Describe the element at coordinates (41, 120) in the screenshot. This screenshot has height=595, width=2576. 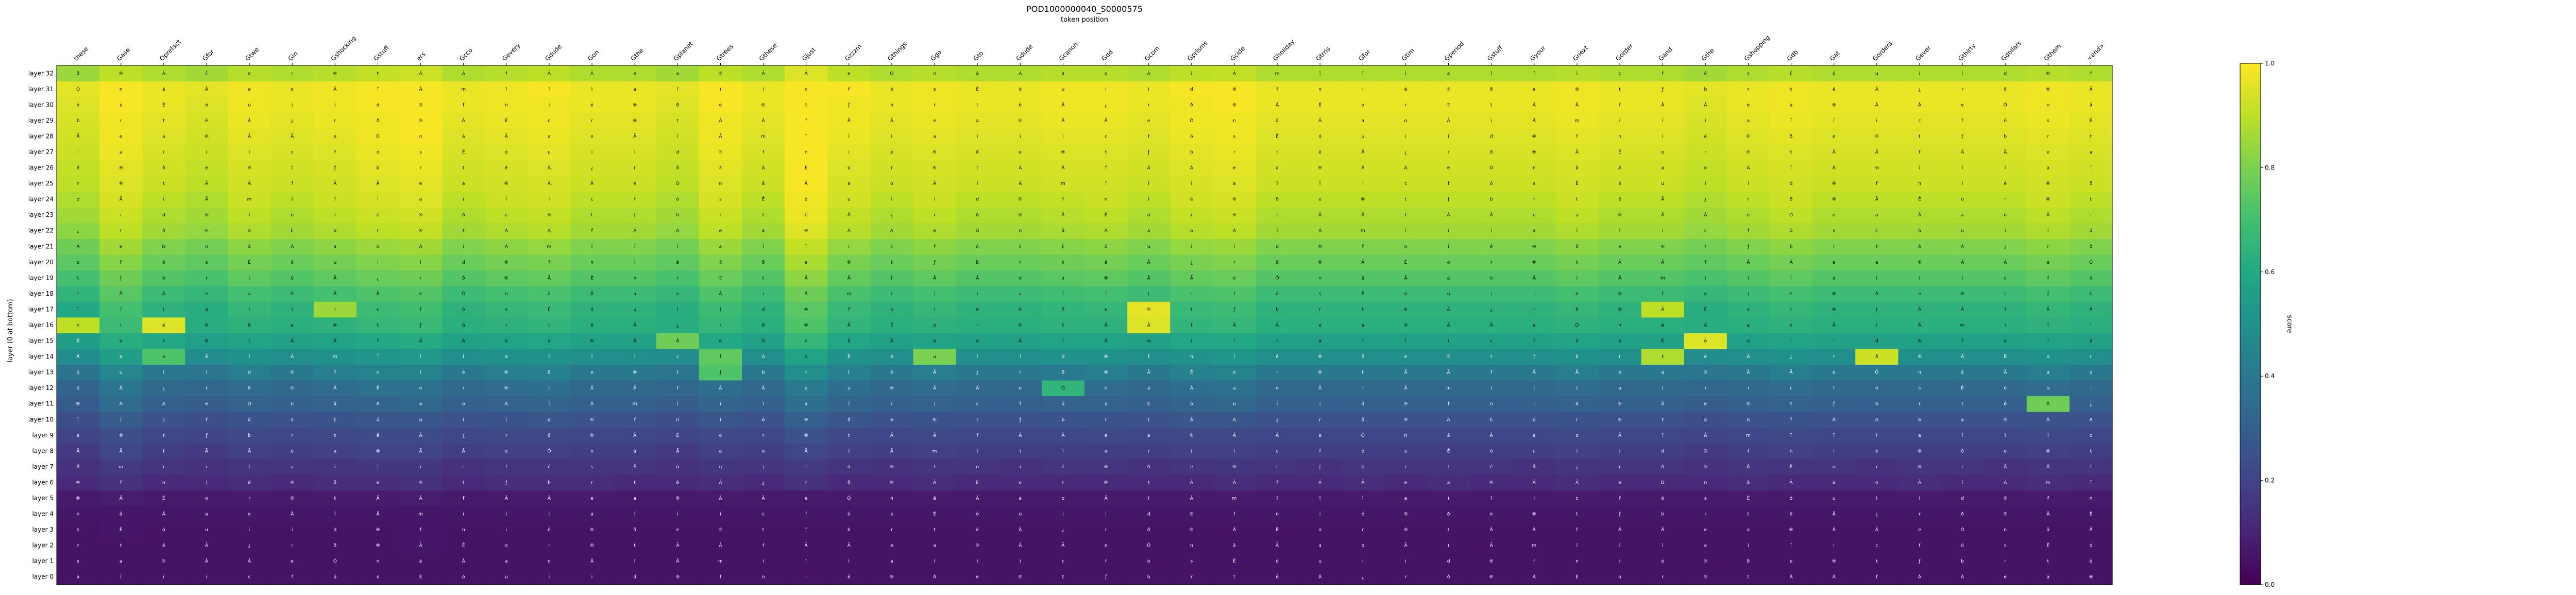
I see `y-tick-label: layer 29` at that location.